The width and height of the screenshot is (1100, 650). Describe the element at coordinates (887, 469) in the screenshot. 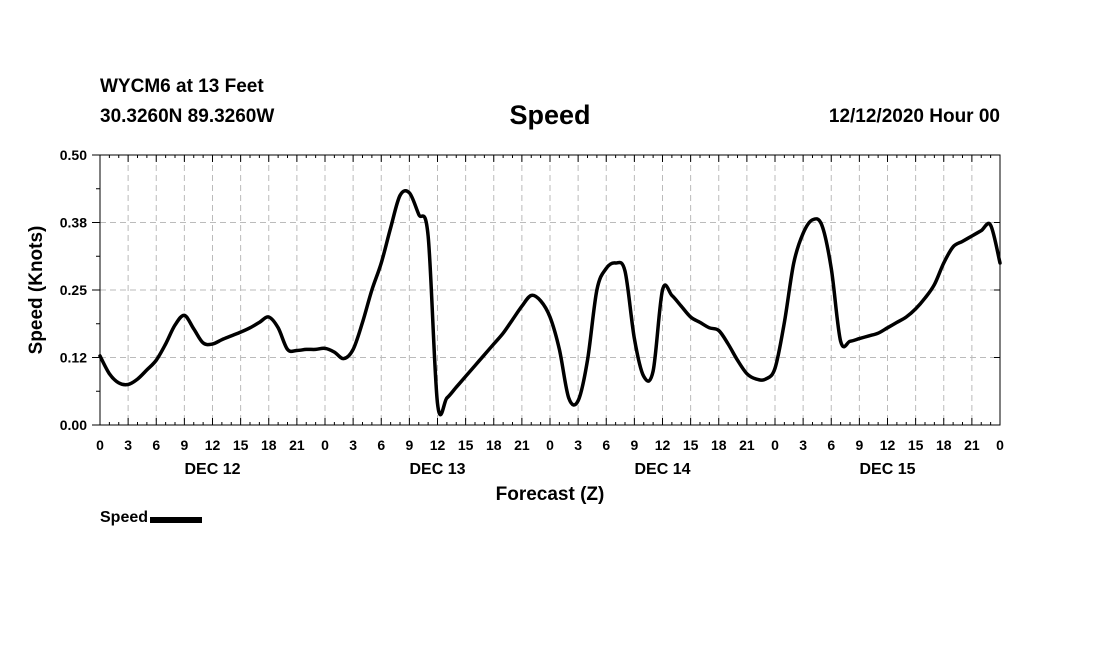

I see `day-label: DEC 15` at that location.